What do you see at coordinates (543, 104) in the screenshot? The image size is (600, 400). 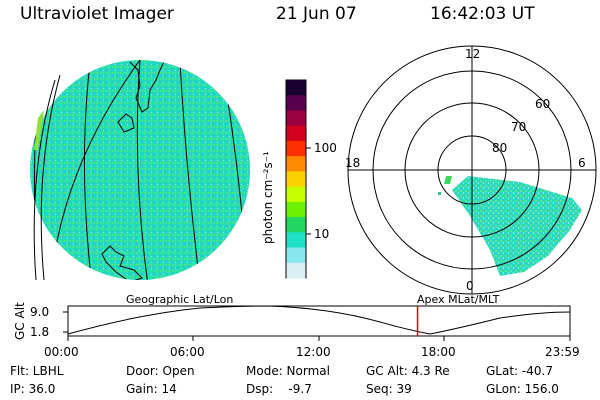 I see `mlat-label-60: 60` at bounding box center [543, 104].